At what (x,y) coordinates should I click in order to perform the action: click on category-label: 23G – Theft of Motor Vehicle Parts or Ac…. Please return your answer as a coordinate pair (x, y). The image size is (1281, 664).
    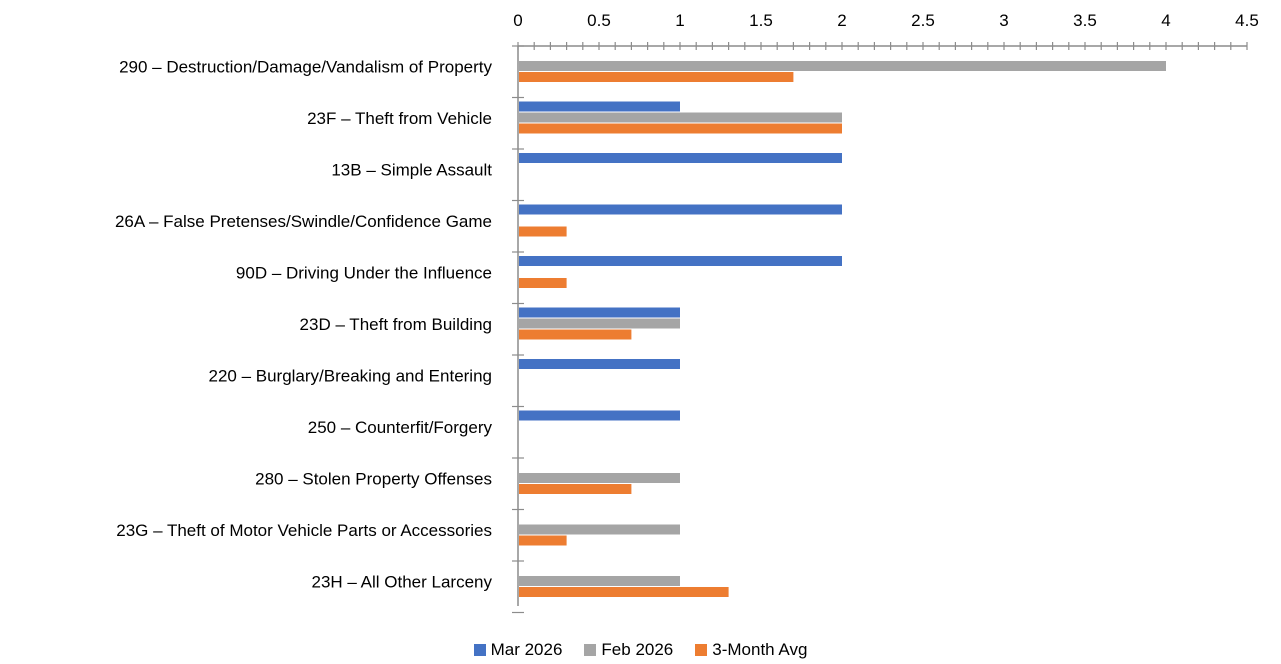
    Looking at the image, I should click on (304, 530).